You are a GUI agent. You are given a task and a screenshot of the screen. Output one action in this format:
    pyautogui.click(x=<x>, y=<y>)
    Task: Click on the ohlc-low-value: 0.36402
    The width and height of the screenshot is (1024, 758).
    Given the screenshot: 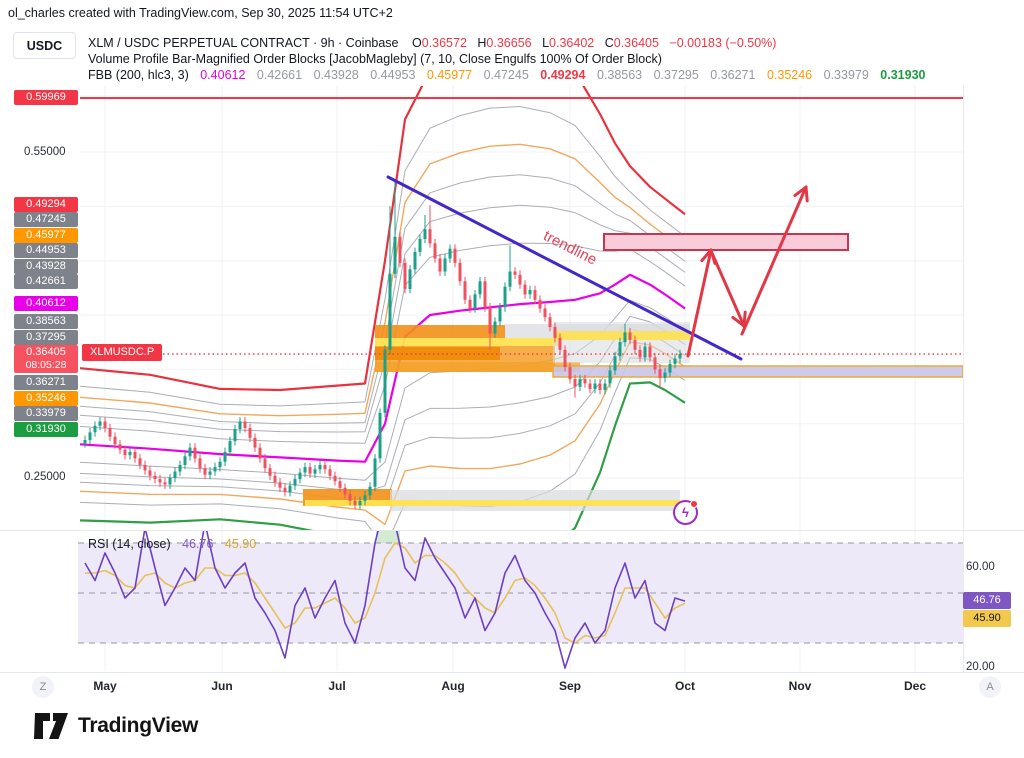 What is the action you would take?
    pyautogui.click(x=572, y=43)
    